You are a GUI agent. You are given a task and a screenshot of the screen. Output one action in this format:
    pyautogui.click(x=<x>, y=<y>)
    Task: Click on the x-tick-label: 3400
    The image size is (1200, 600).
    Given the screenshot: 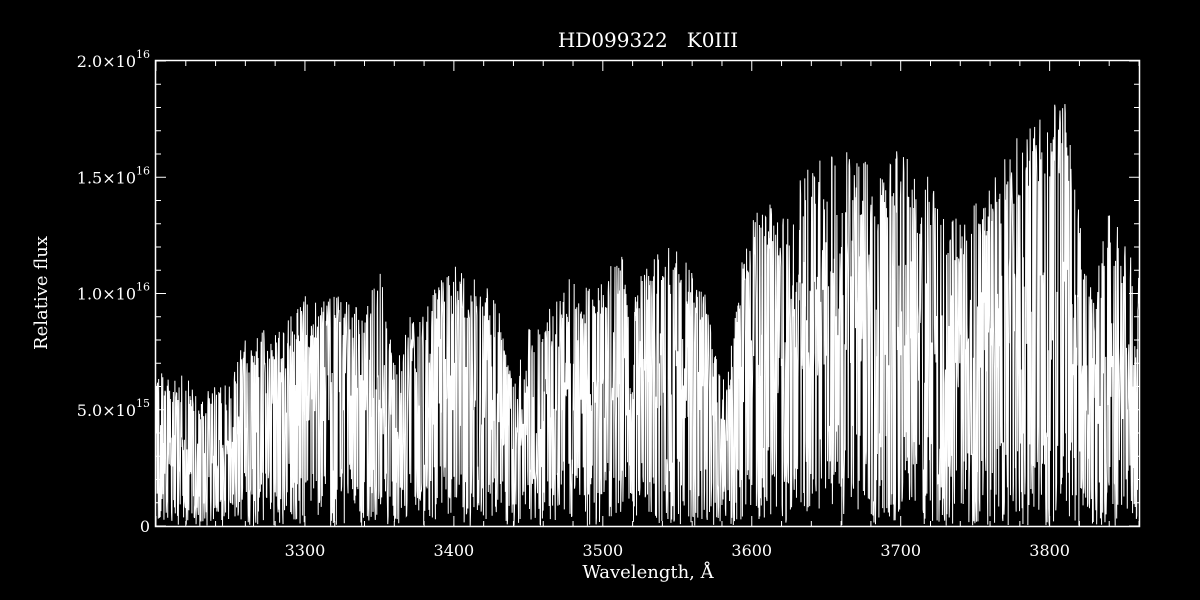 What is the action you would take?
    pyautogui.click(x=454, y=550)
    